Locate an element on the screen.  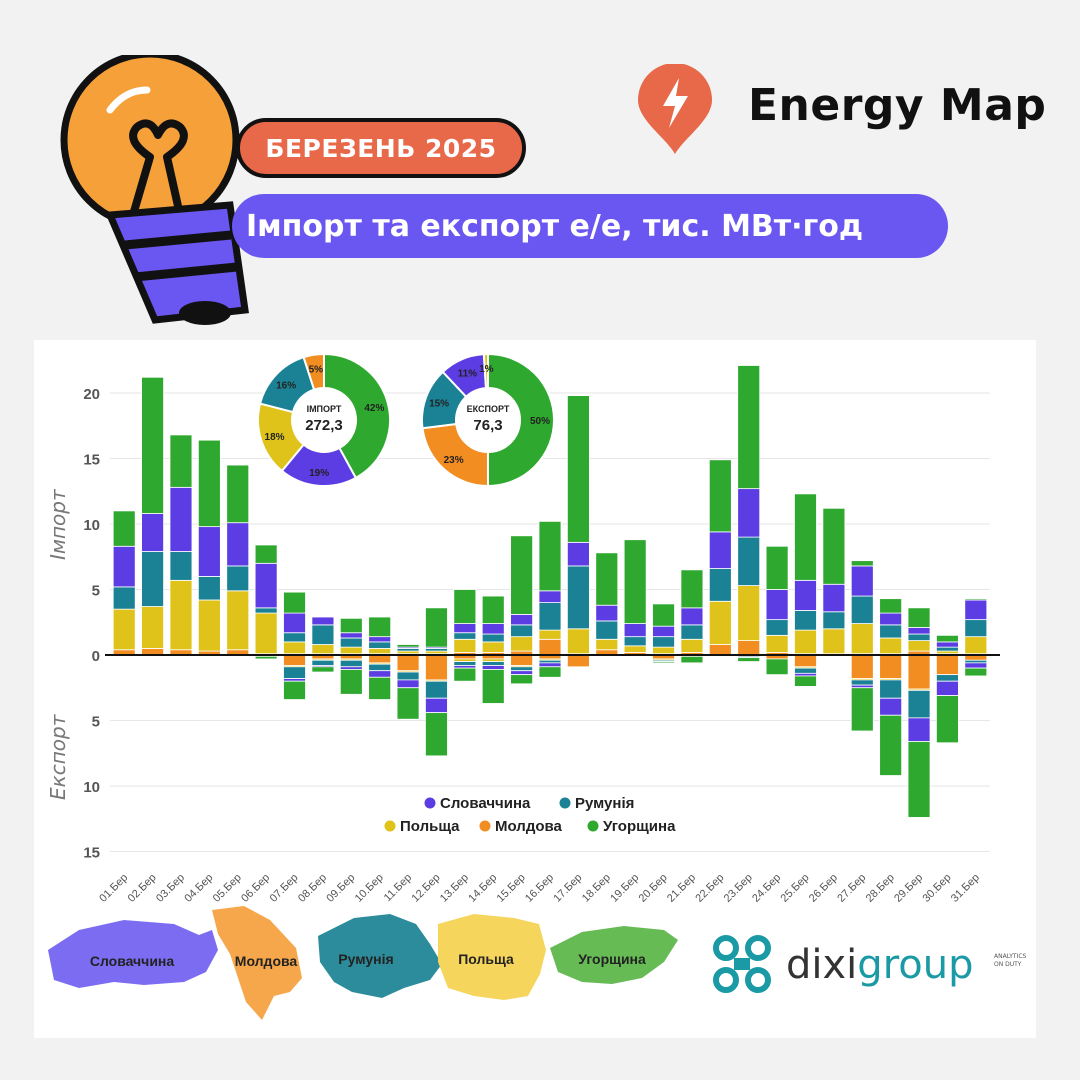
dixigroup-logo-icon is located at coordinates (742, 964).